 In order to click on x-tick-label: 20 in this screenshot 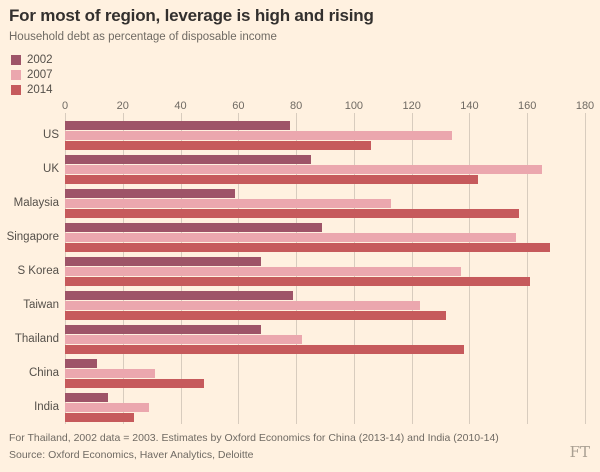, I will do `click(122, 106)`.